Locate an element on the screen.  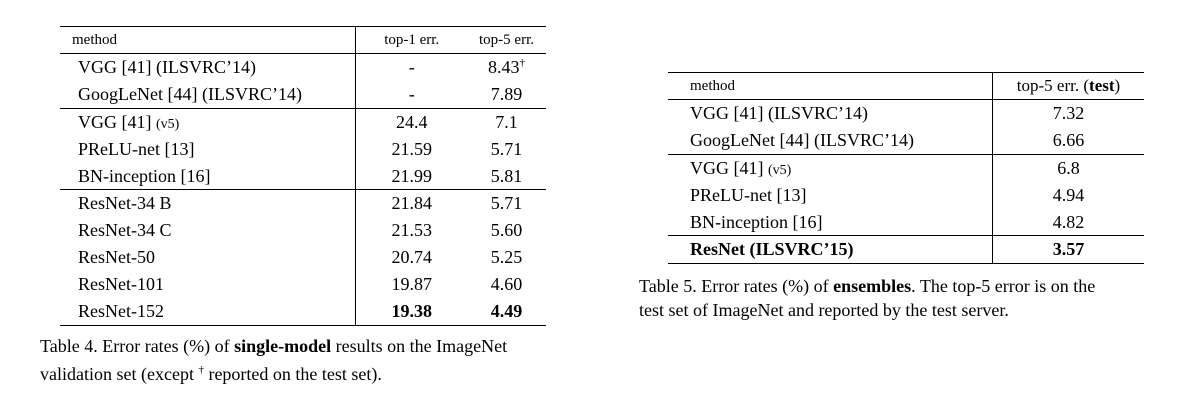
header-top5: top-5 err. is located at coordinates (506, 40).